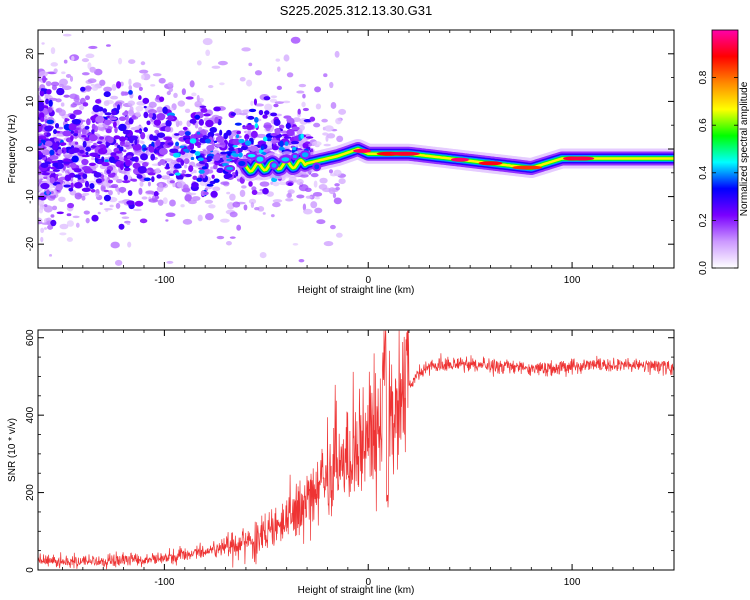 The width and height of the screenshot is (750, 600). I want to click on spectrogram-x-axis-label: Height of straight line (km), so click(356, 290).